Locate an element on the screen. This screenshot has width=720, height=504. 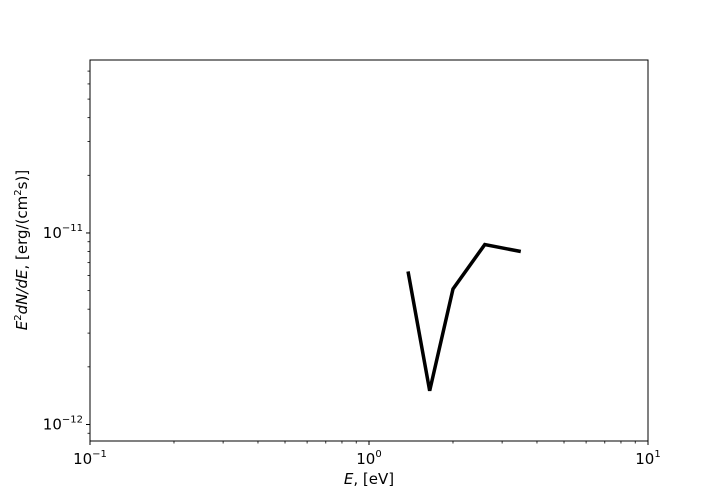
y-axis-label: E2dN/dE, [erg/(cm2s)] is located at coordinates (22, 250).